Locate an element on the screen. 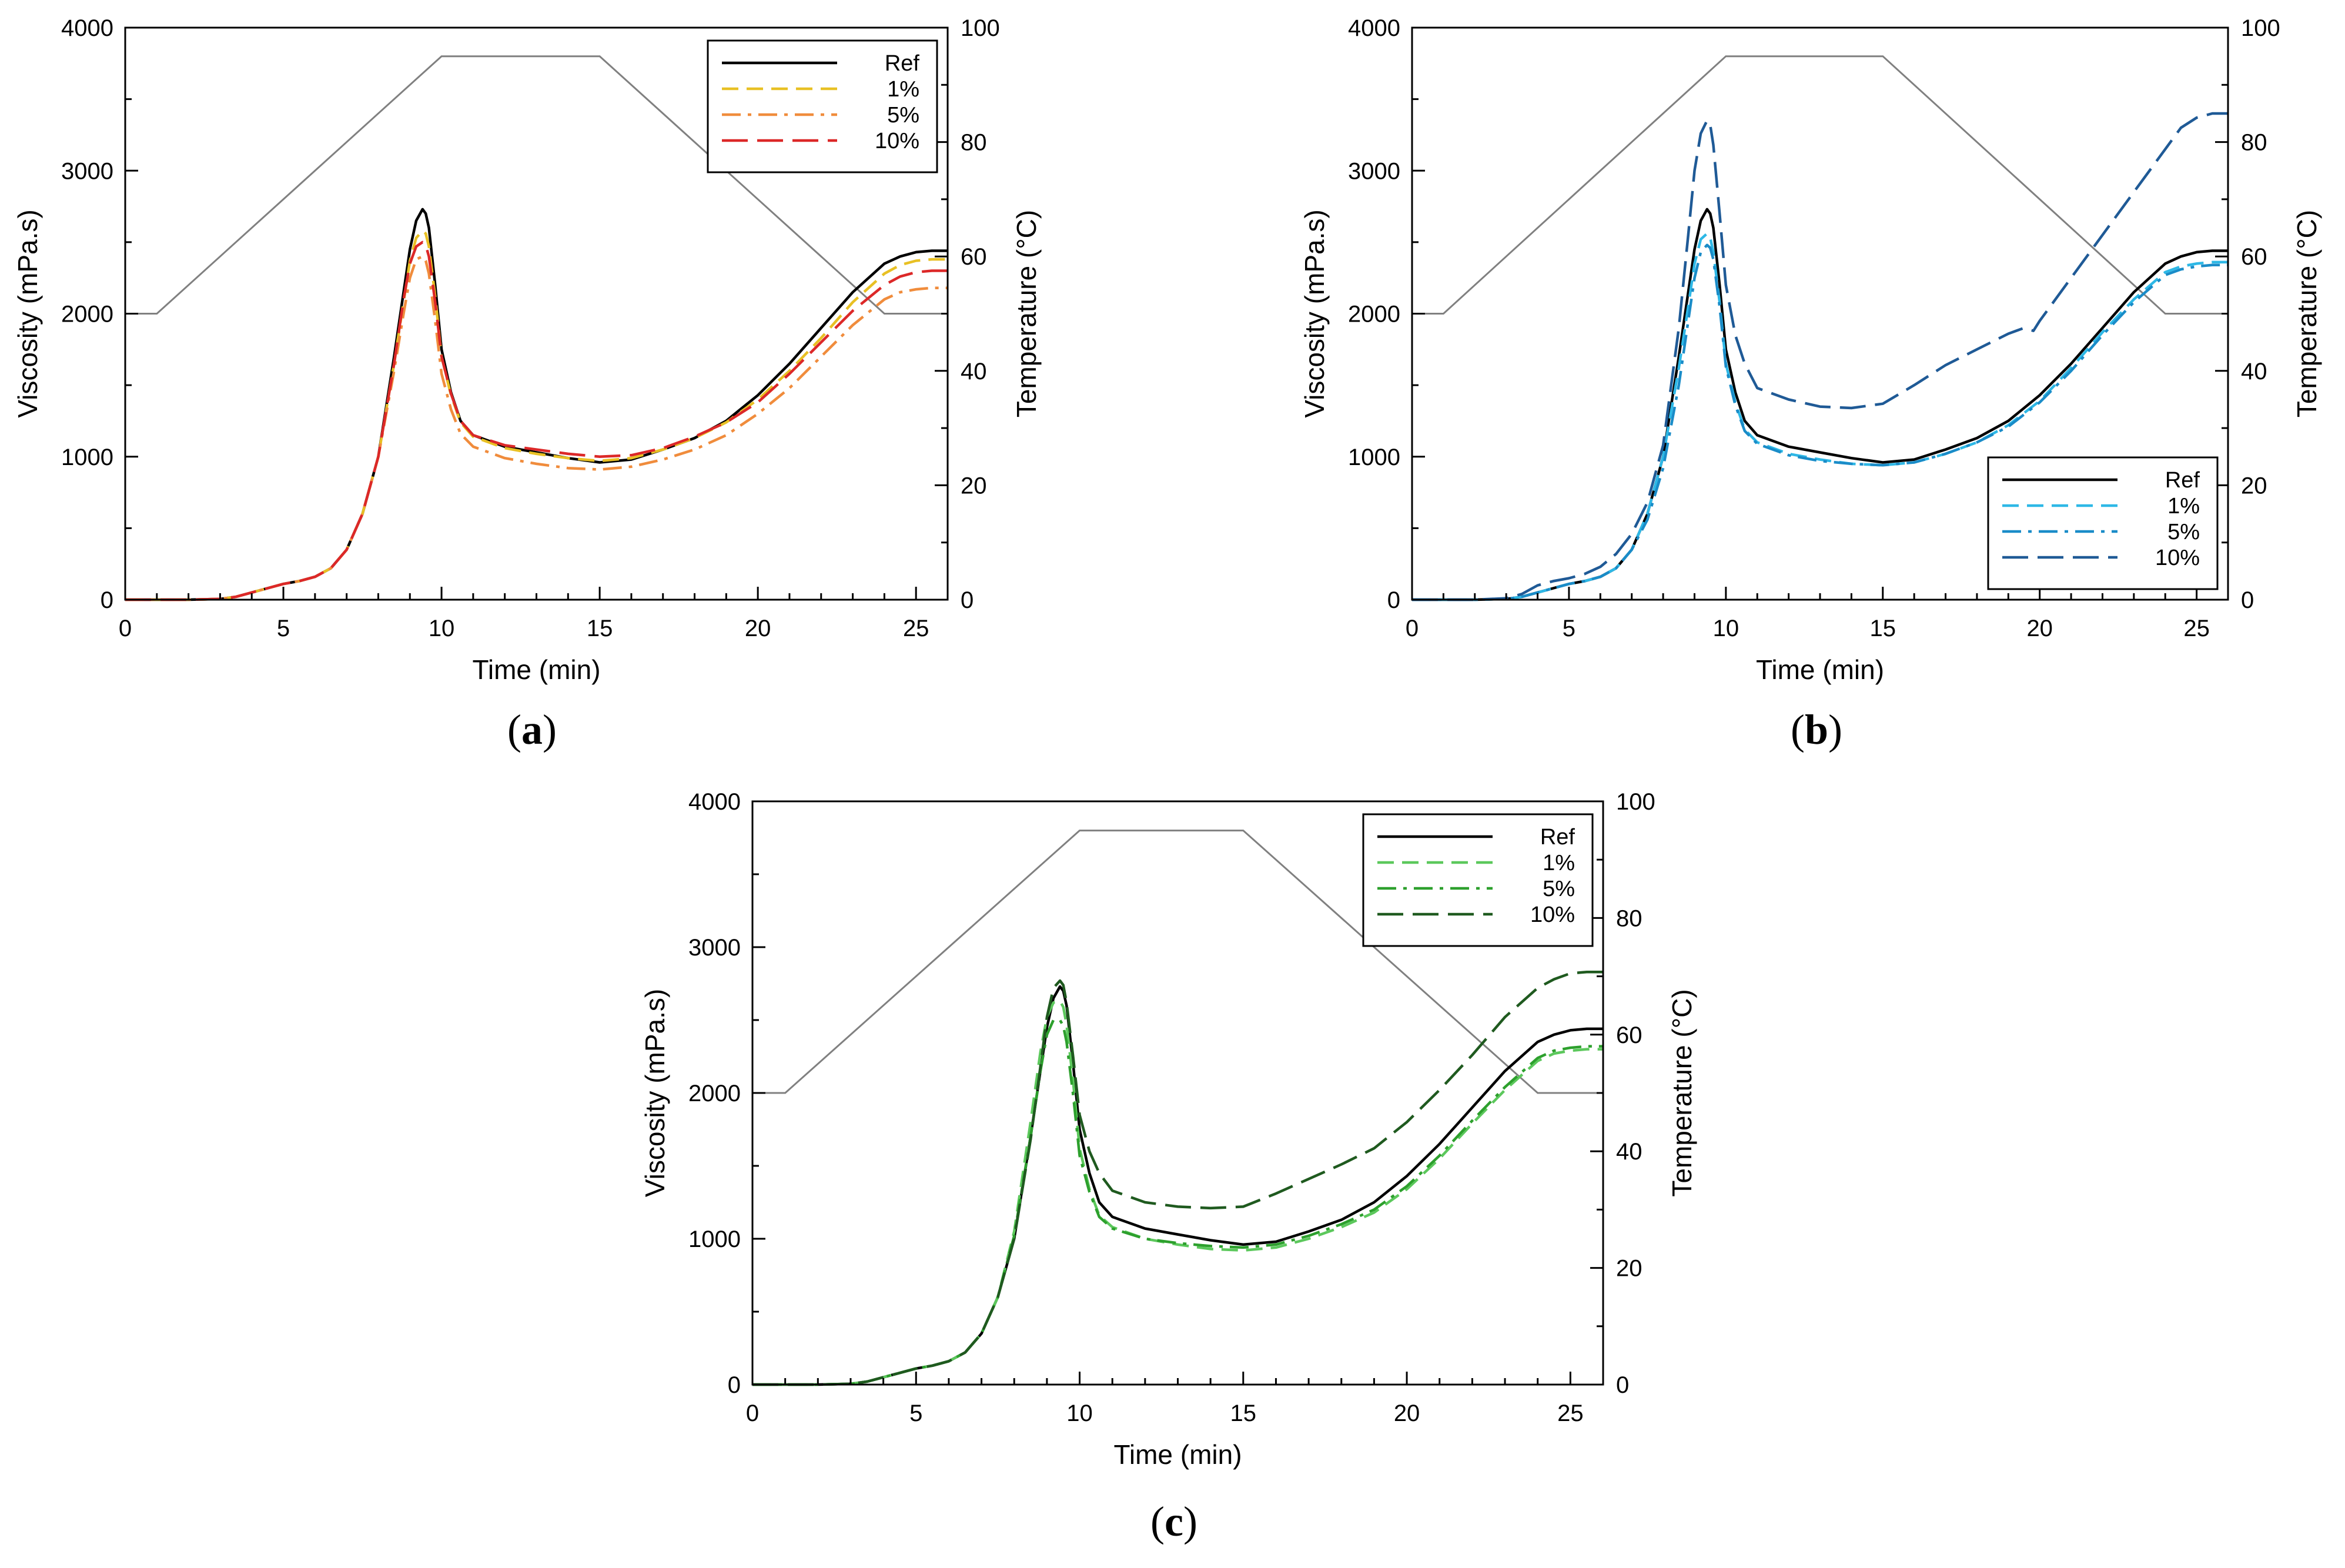 This screenshot has width=2345, height=1568. panel-label-letter: c is located at coordinates (1174, 1521).